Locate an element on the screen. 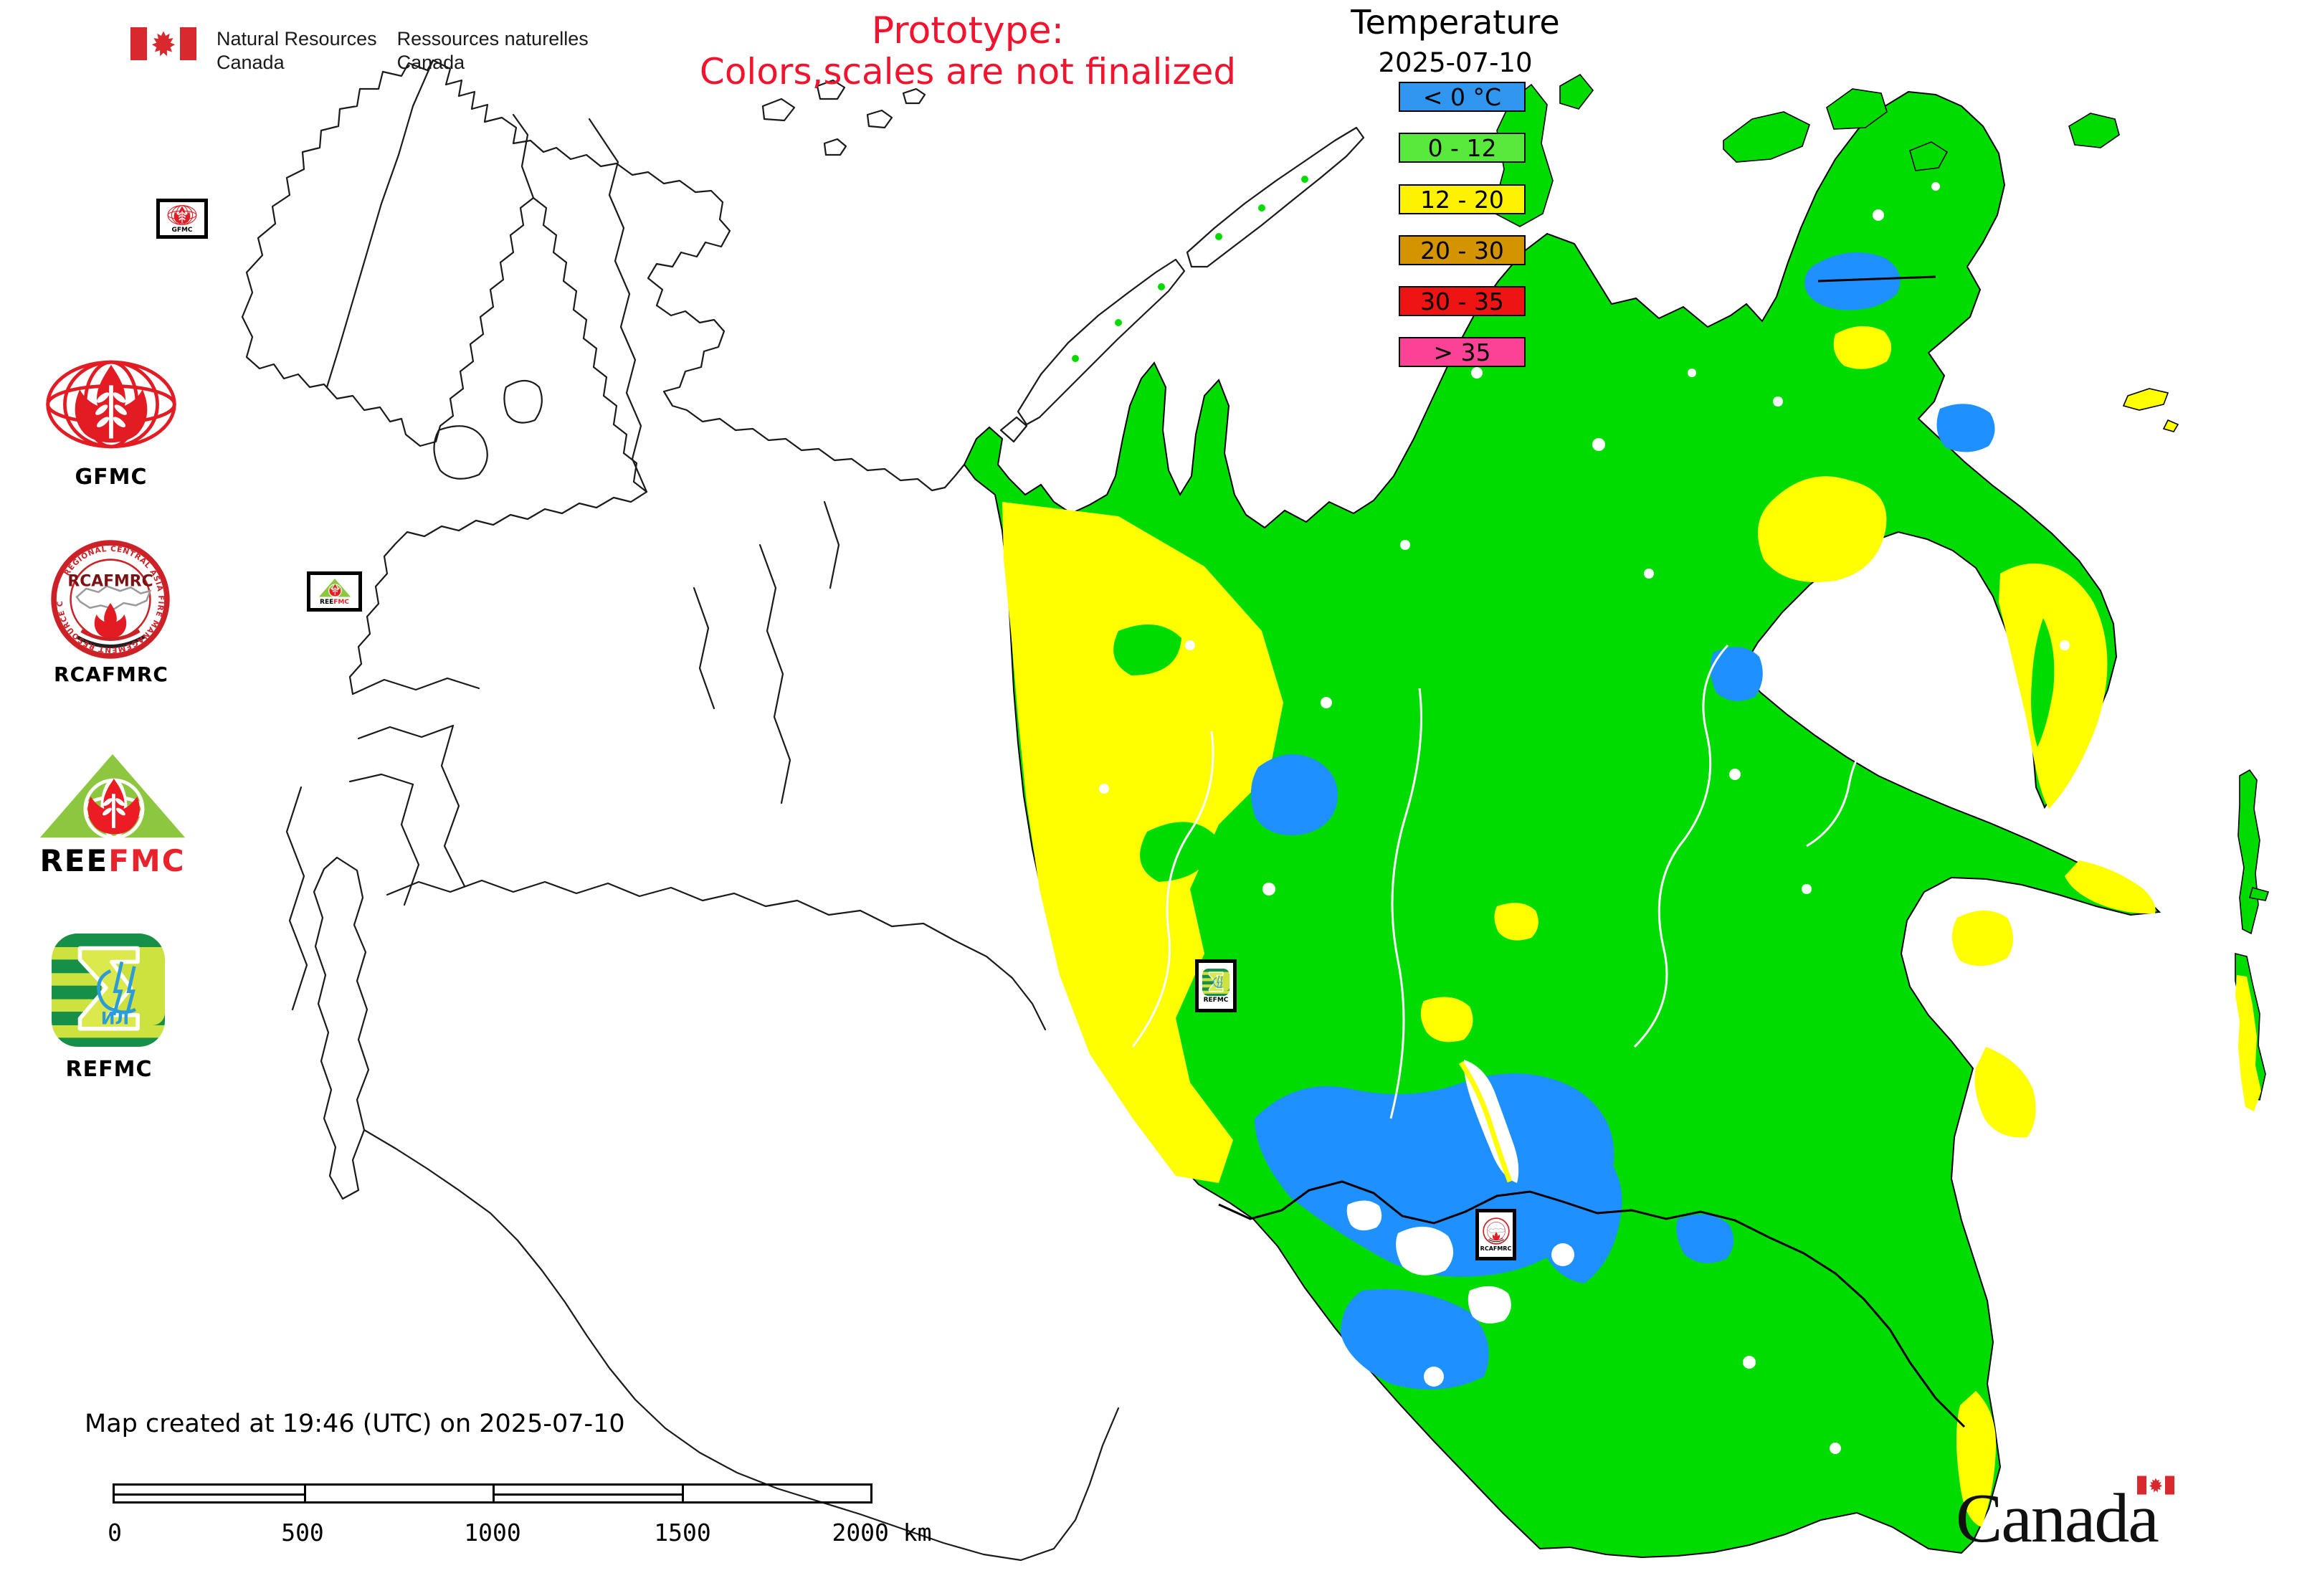 This screenshot has width=2302, height=1596. canada-wordmark-text: Canada is located at coordinates (2058, 1518).